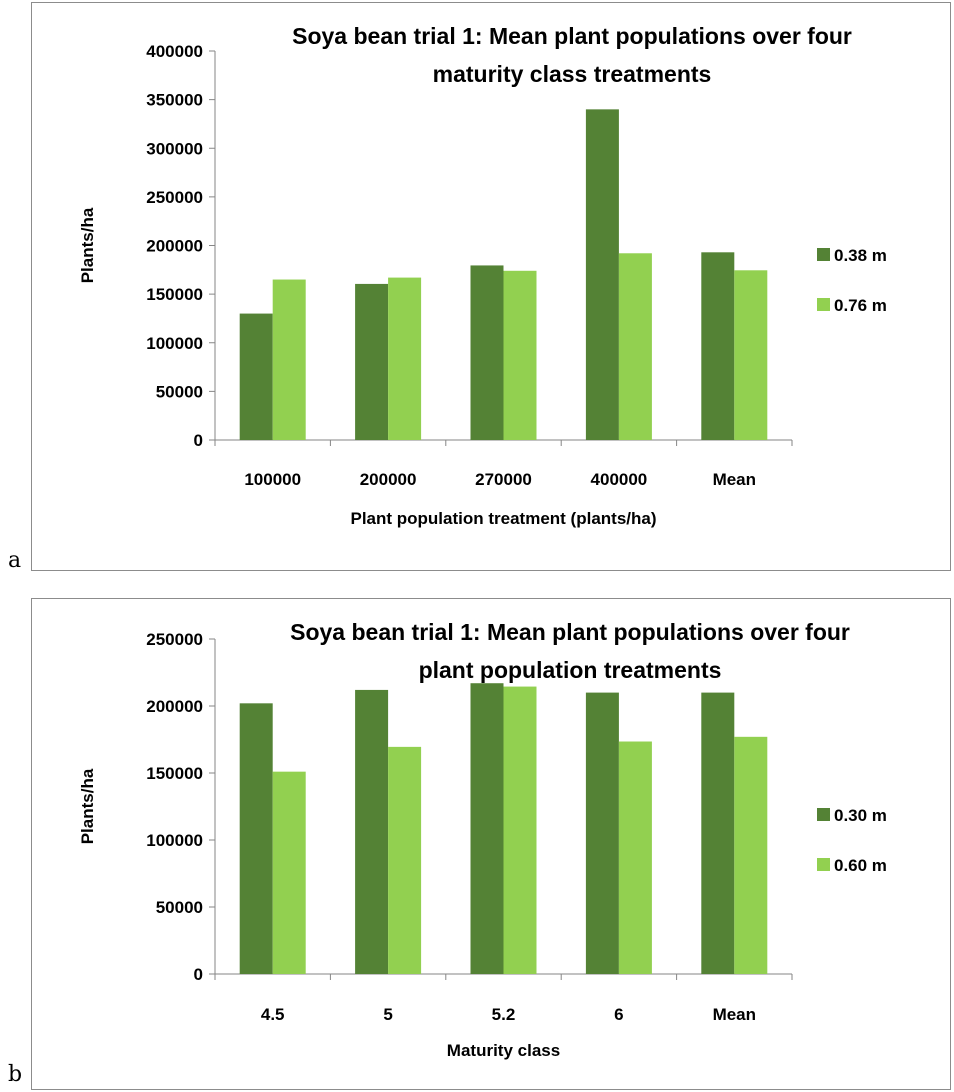 This screenshot has width=954, height=1092. What do you see at coordinates (179, 391) in the screenshot?
I see `chart-a-y-tick-label: 50000` at bounding box center [179, 391].